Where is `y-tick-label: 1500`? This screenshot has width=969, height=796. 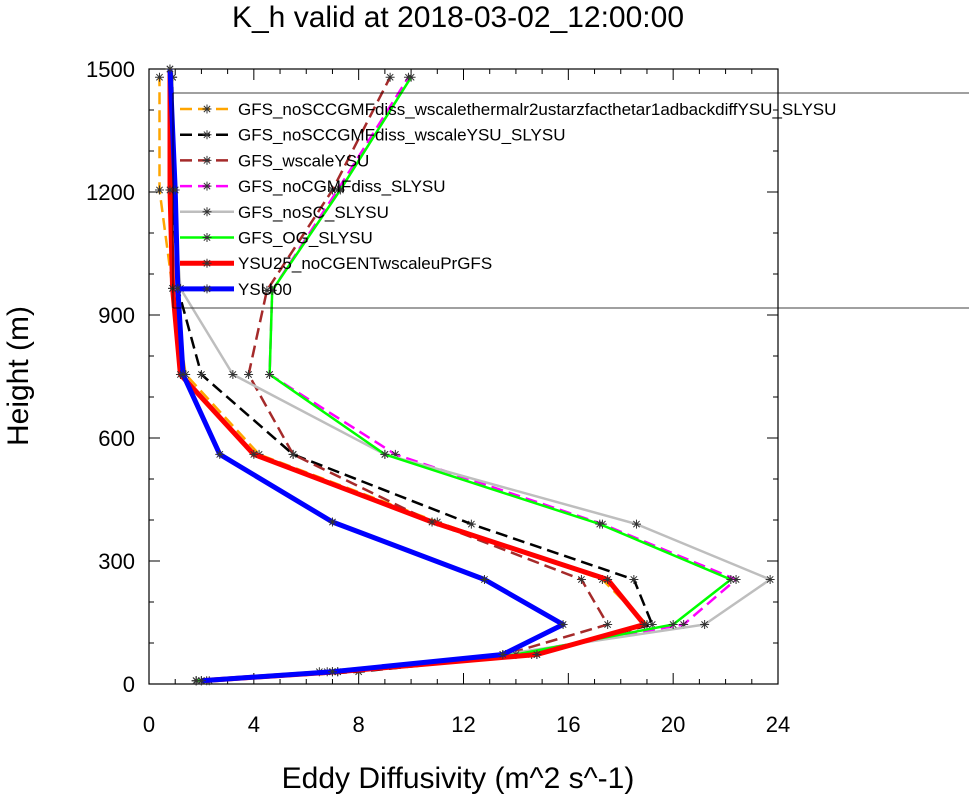
y-tick-label: 1500 is located at coordinates (110, 69).